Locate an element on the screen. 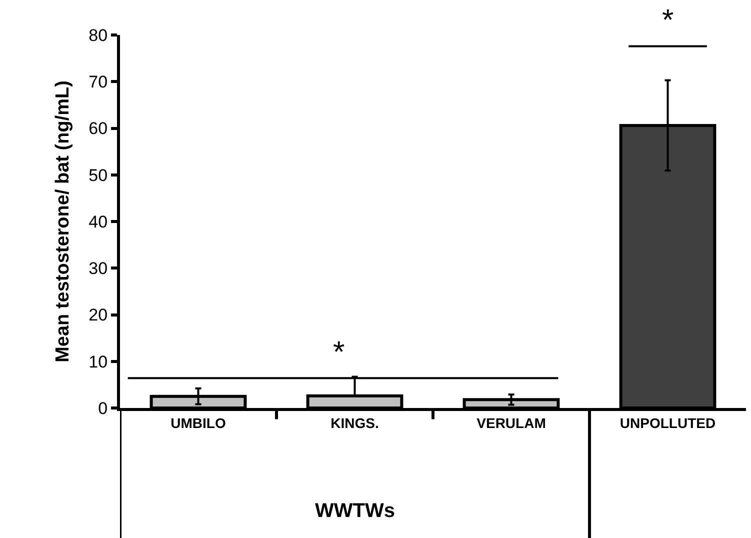 Image resolution: width=751 pixels, height=538 pixels. y-tick-label: 30 is located at coordinates (98, 268).